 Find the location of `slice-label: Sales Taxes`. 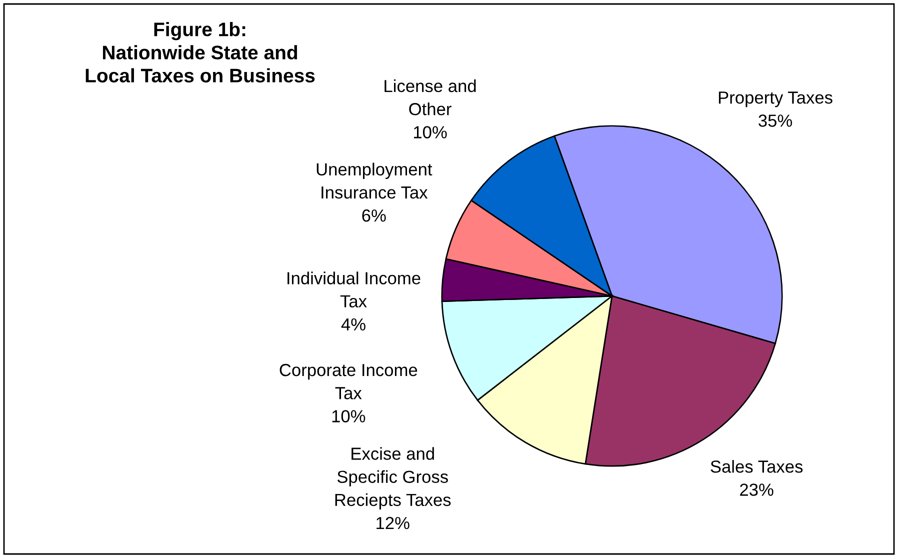

slice-label: Sales Taxes is located at coordinates (756, 466).